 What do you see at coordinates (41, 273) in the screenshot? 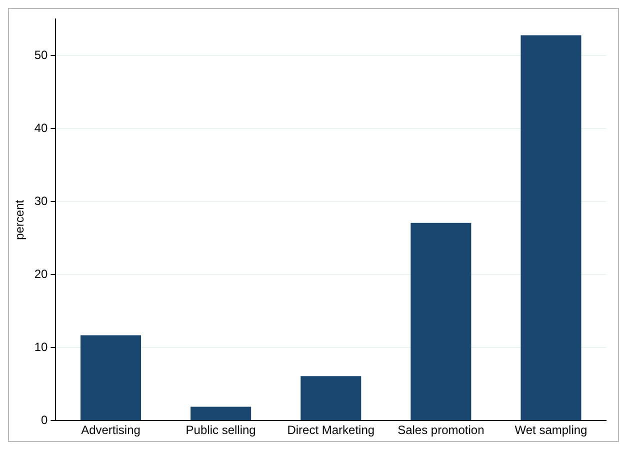
I see `y-tick-label: 20` at bounding box center [41, 273].